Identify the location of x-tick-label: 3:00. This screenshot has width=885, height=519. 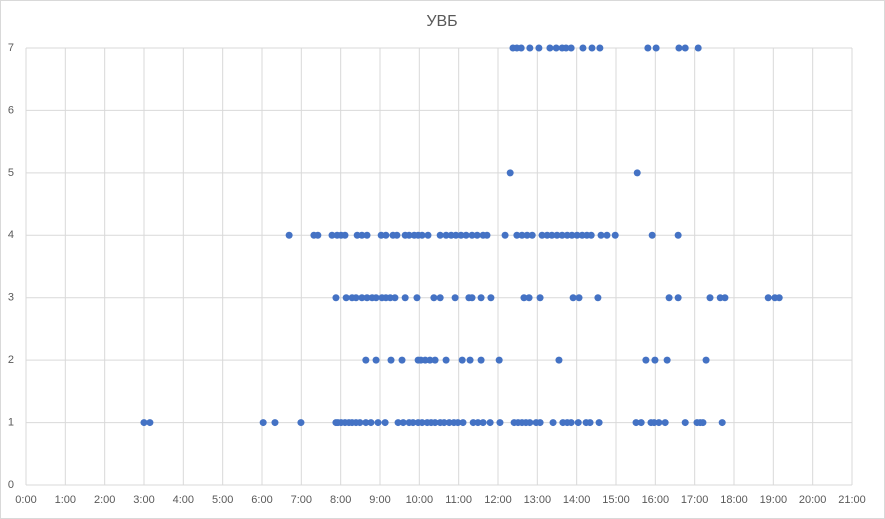
(143, 500).